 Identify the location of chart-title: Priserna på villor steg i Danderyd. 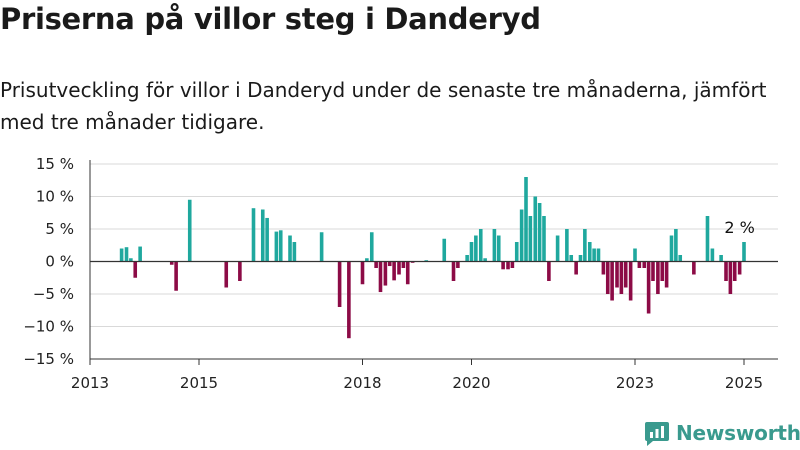
(270, 19).